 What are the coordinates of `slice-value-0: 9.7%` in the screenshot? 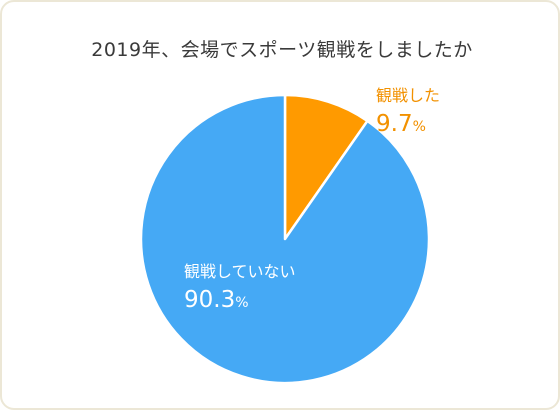 It's located at (401, 124).